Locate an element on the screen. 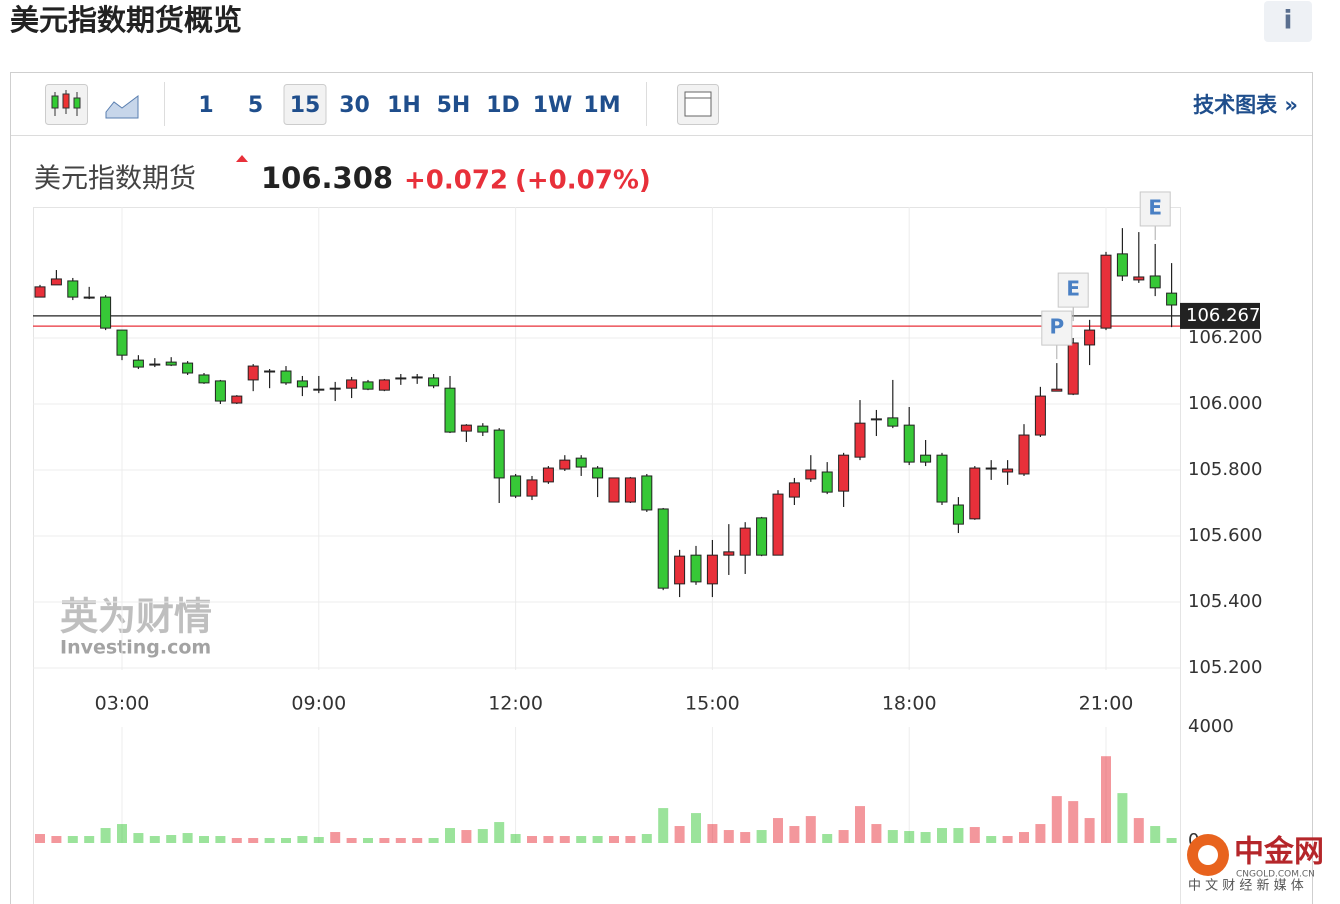  price-tag is located at coordinates (1220, 315).